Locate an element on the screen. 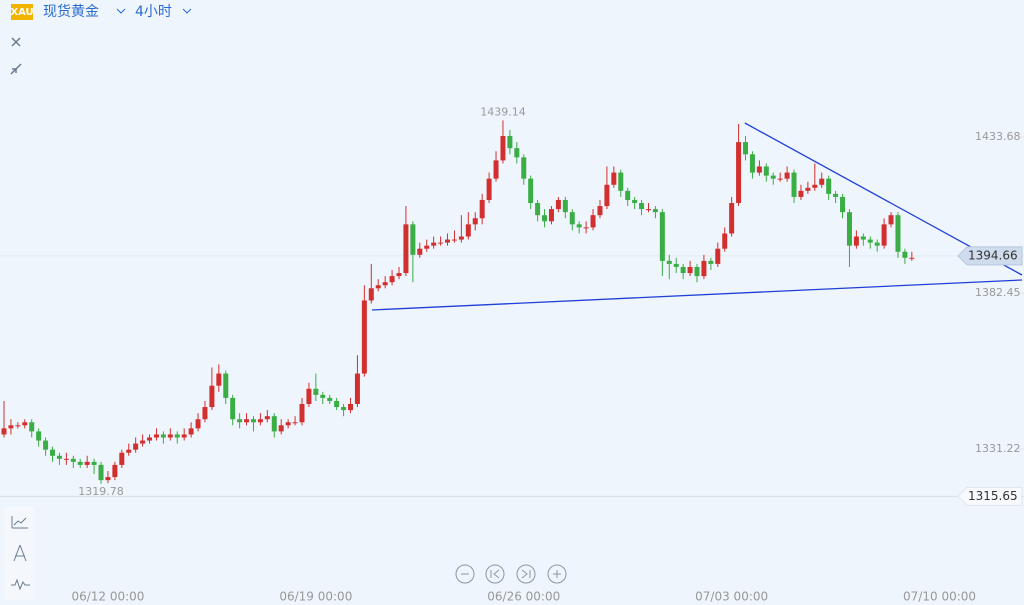 The height and width of the screenshot is (605, 1024). x-tick-label: 06/26 00:00 is located at coordinates (523, 597).